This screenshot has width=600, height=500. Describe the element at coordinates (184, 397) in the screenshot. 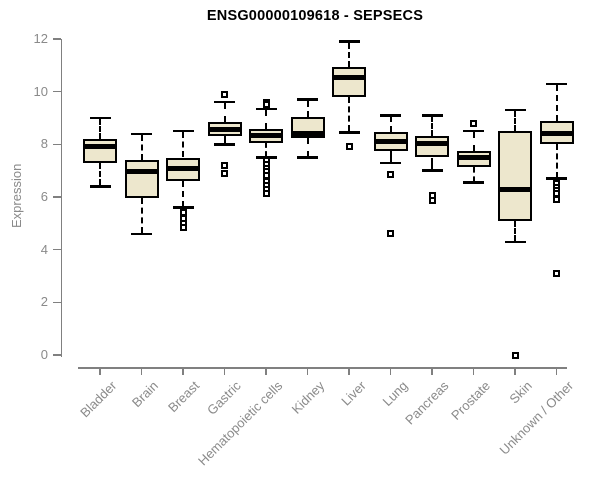

I see `x-tick-label: Breast` at that location.